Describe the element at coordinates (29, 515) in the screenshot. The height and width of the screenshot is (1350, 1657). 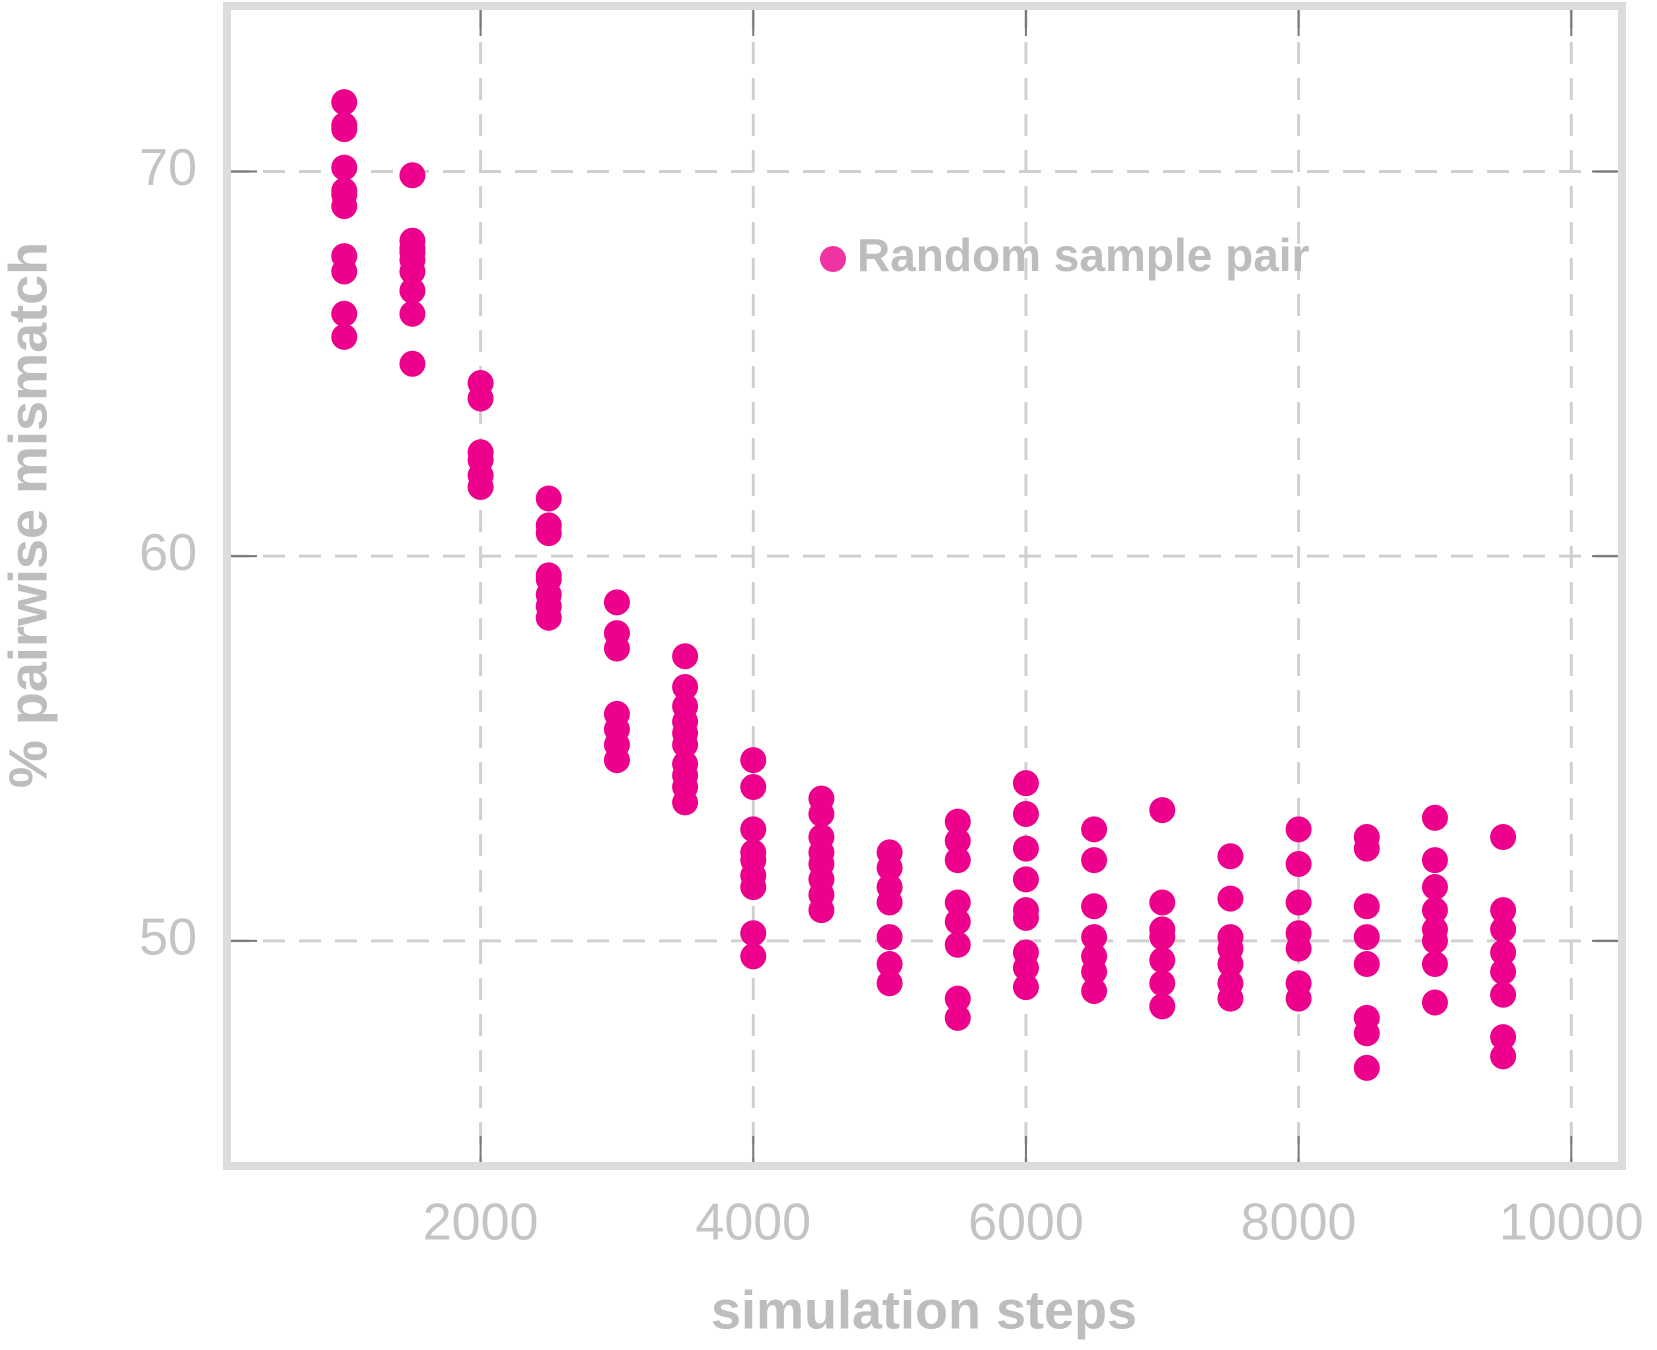
I see `y-axis-label: % pairwise mismatch` at that location.